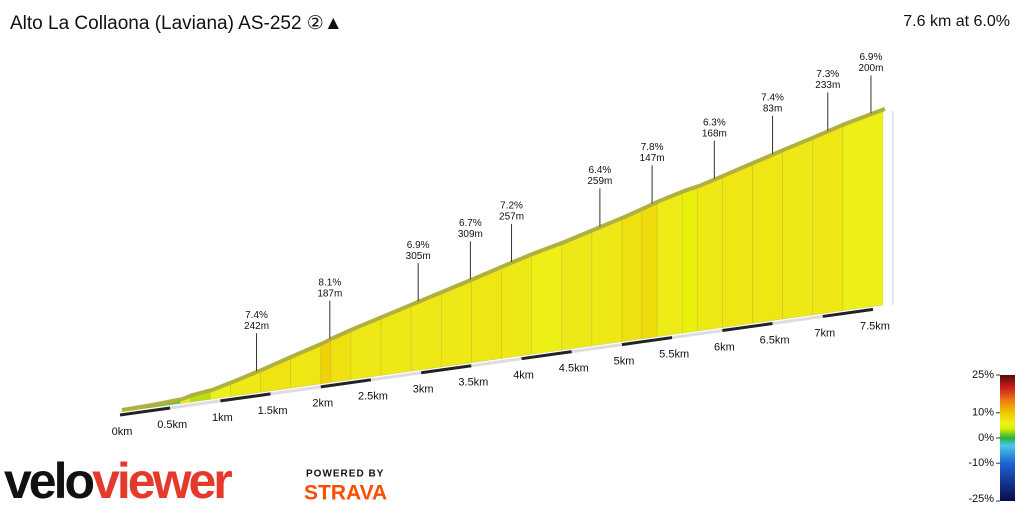 Image resolution: width=1024 pixels, height=517 pixels. What do you see at coordinates (714, 122) in the screenshot?
I see `annotation-gradient: 6.3%` at bounding box center [714, 122].